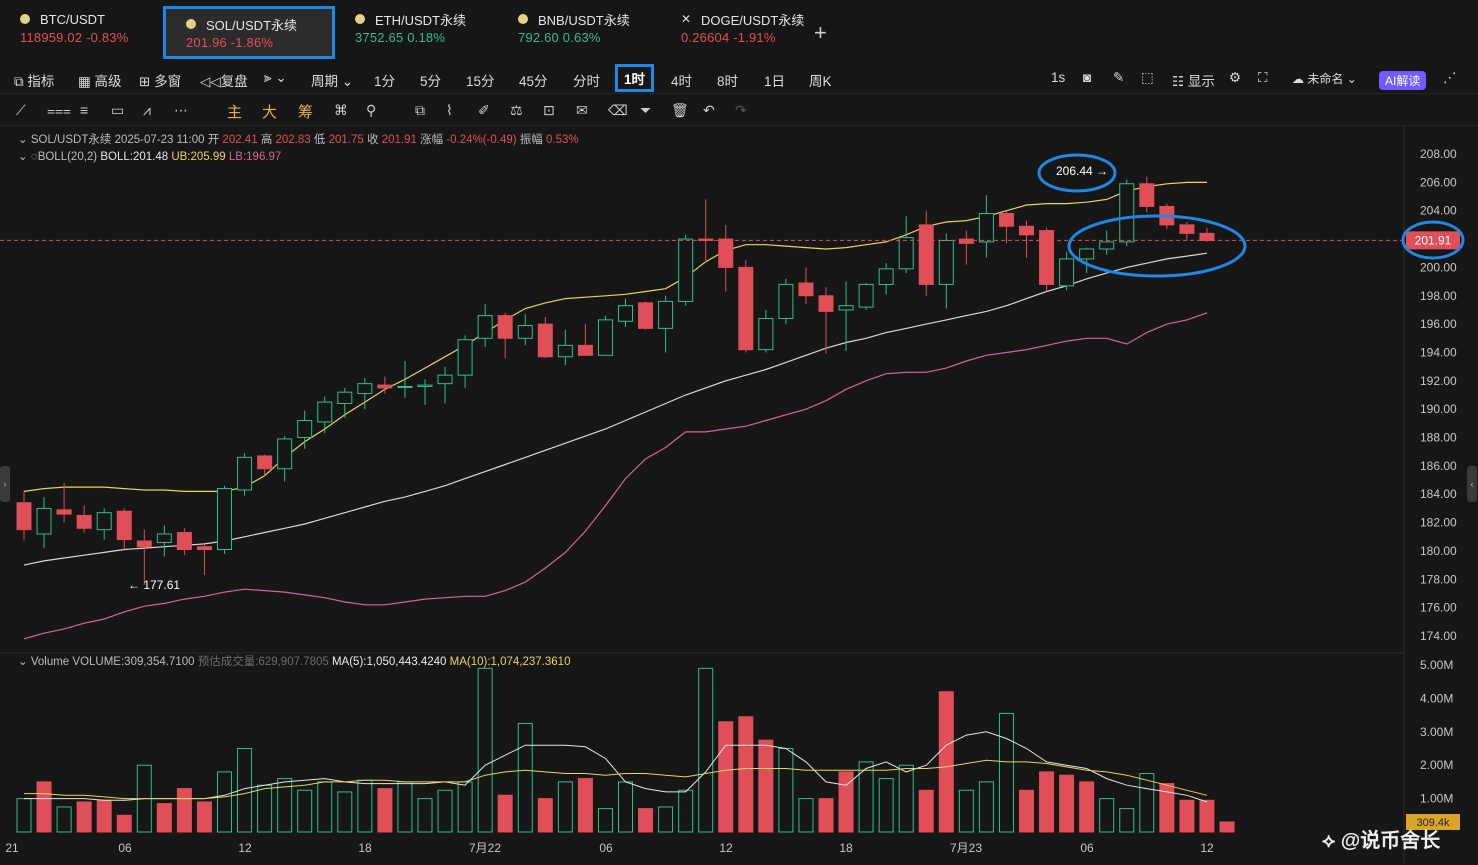  What do you see at coordinates (635, 78) in the screenshot?
I see `interval-5: 1时` at bounding box center [635, 78].